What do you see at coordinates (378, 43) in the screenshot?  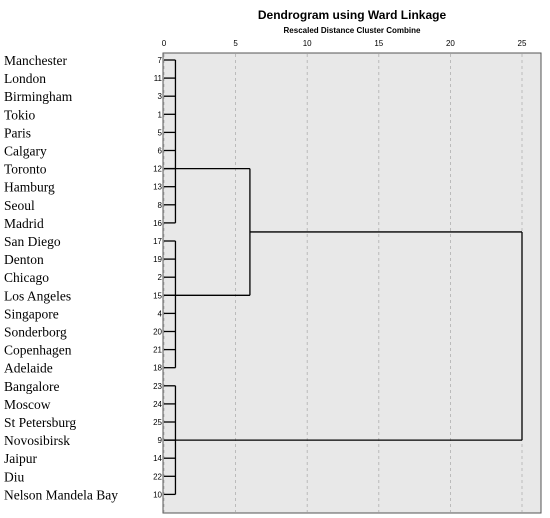 I see `x-tick-label: 15` at bounding box center [378, 43].